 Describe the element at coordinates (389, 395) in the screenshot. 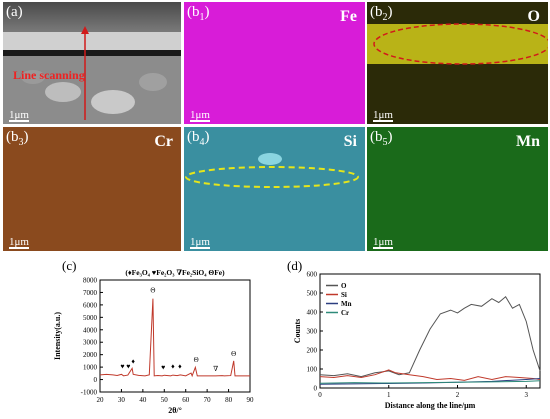

I see `x-tick-label: 1` at that location.